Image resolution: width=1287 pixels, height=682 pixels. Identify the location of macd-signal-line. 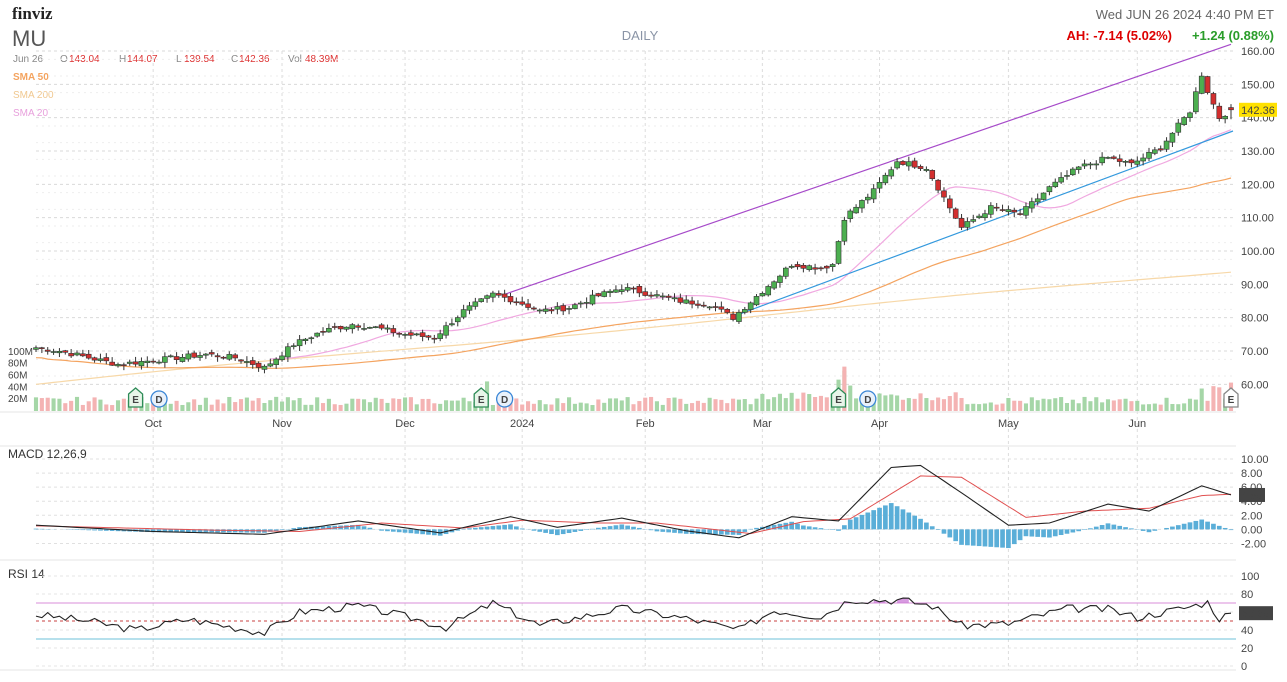
(633, 505).